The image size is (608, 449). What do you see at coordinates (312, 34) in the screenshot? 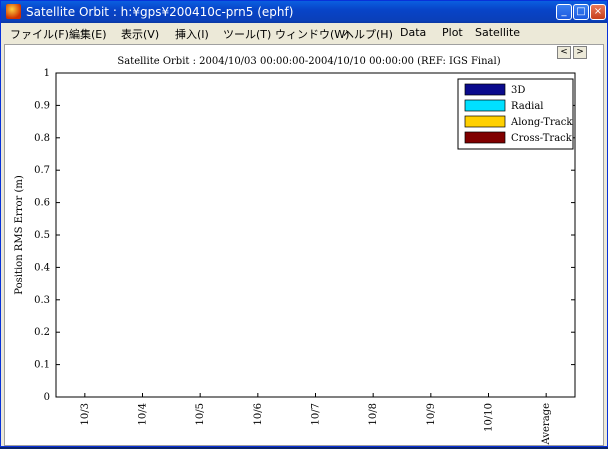
I see `menu-window: ウィンドウ(W)` at bounding box center [312, 34].